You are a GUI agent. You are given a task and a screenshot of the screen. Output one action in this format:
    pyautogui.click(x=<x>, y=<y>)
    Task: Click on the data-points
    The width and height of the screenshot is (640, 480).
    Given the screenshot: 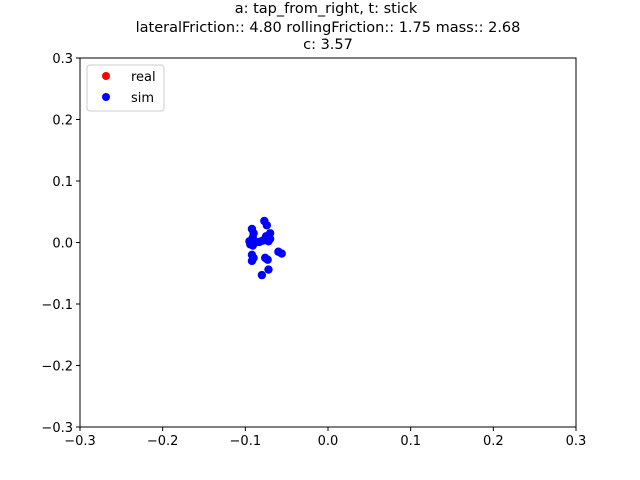 What is the action you would take?
    pyautogui.click(x=265, y=248)
    